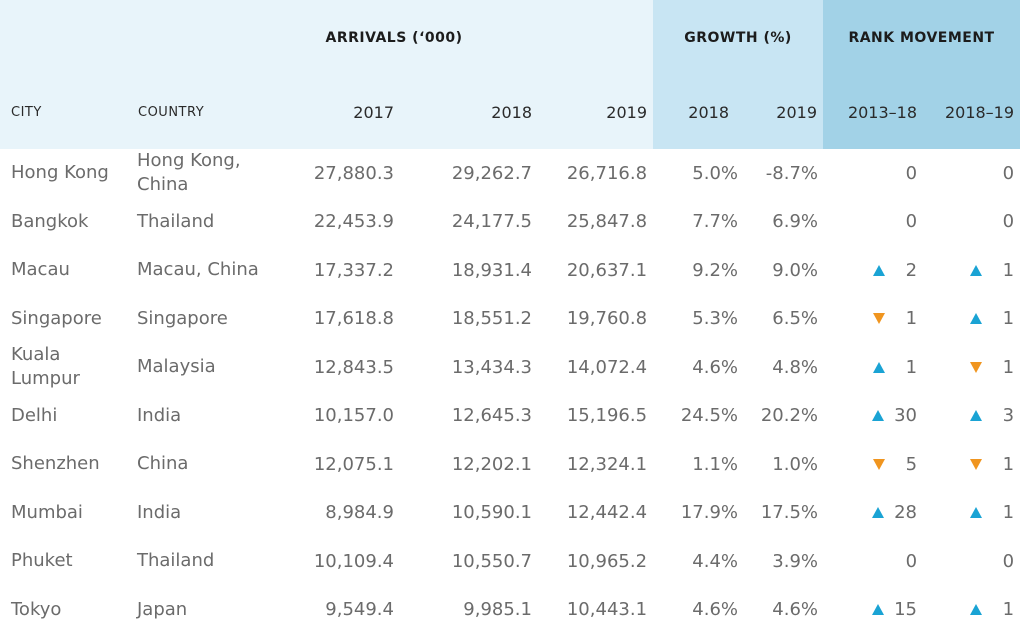  Describe the element at coordinates (783, 513) in the screenshot. I see `growth-2019-cell: 17.5%` at that location.